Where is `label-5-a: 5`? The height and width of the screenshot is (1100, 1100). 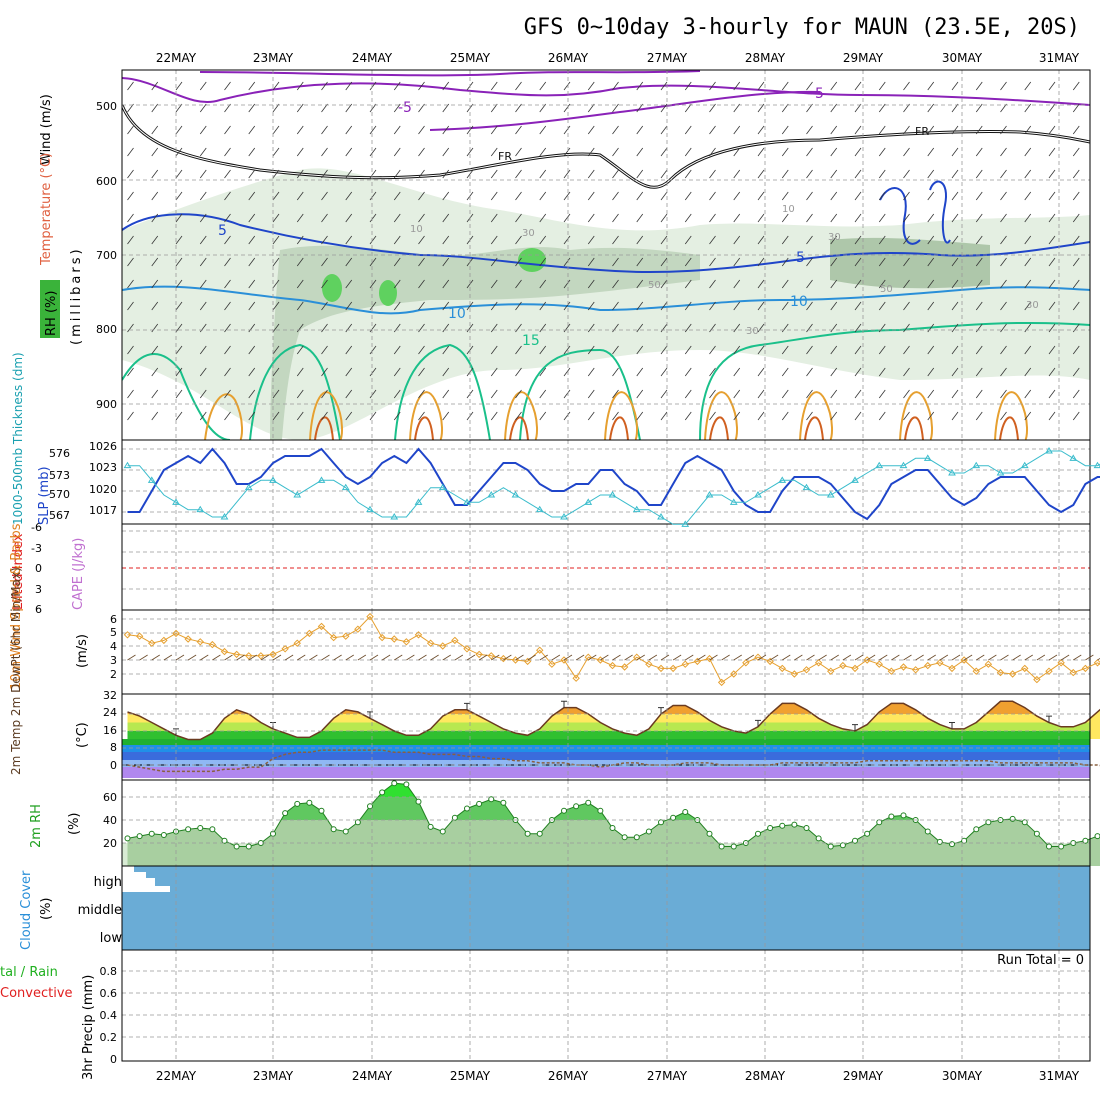 label-5-a: 5 is located at coordinates (222, 231).